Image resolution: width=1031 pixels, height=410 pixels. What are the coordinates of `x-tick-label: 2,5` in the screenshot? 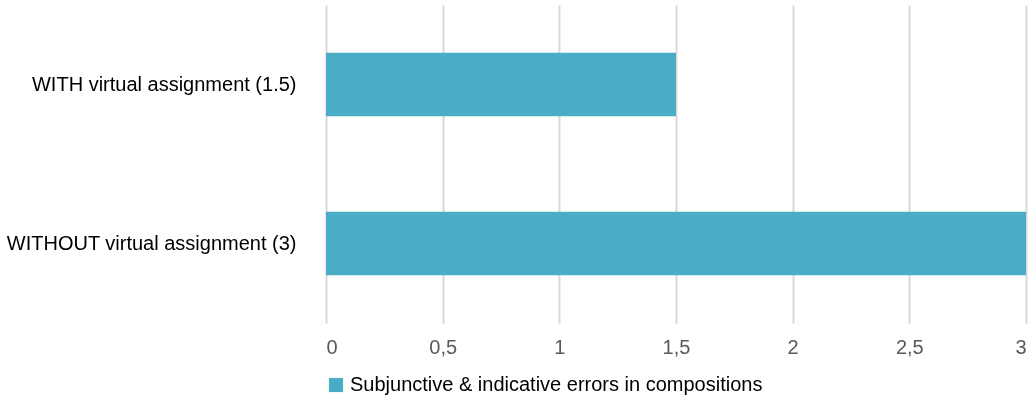 It's located at (909, 346).